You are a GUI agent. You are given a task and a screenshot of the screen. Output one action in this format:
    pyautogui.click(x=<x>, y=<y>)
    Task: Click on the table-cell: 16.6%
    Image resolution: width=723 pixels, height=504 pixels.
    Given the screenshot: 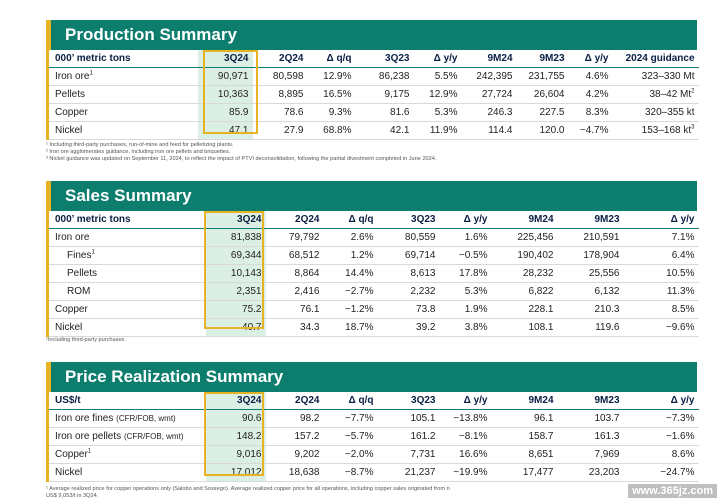 What is the action you would take?
    pyautogui.click(x=465, y=454)
    